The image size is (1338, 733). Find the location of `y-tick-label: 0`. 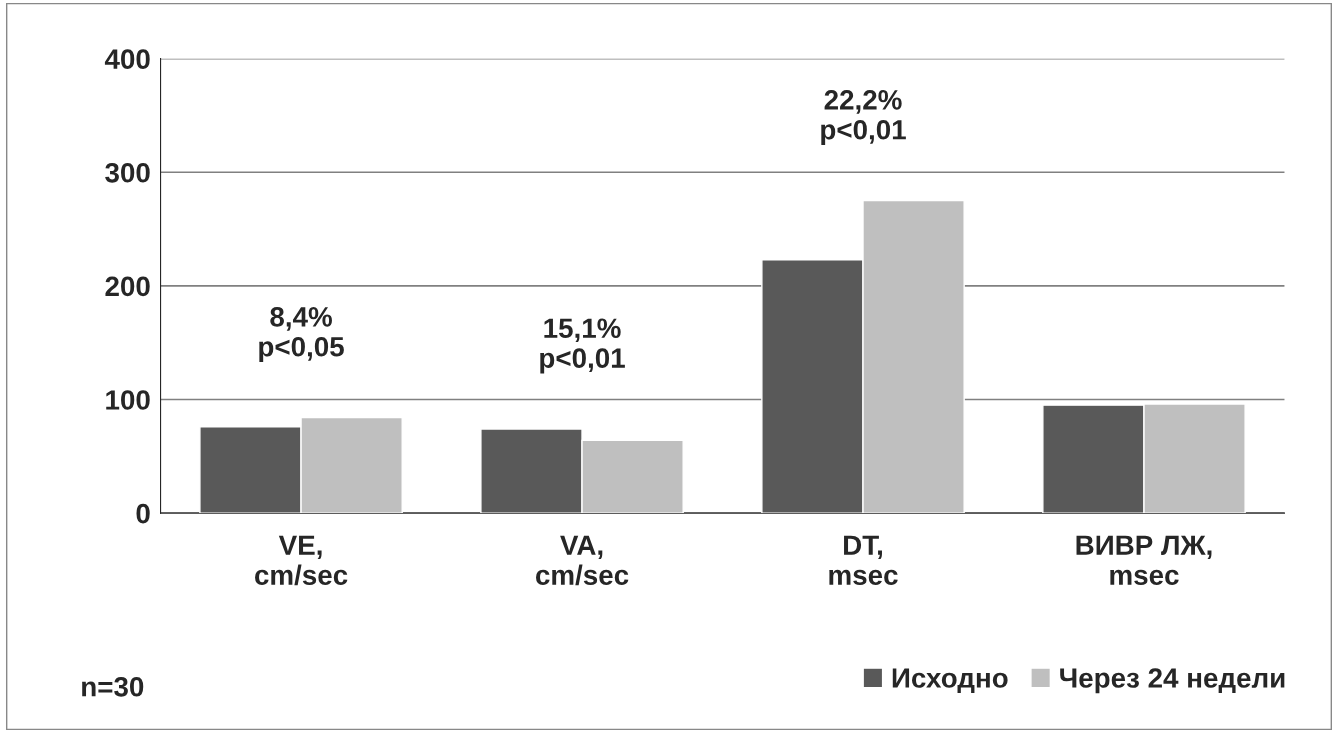

y-tick-label: 0 is located at coordinates (143, 513).